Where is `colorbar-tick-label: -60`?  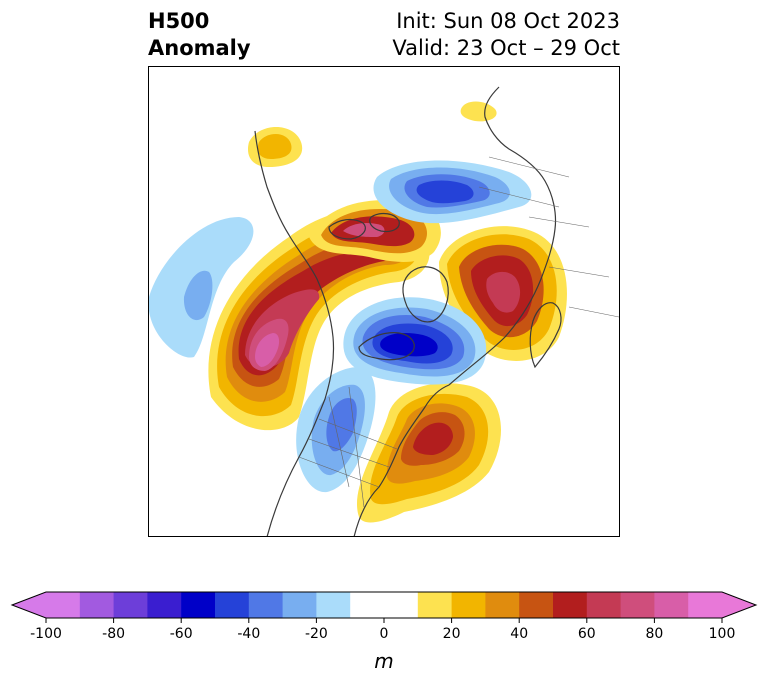 colorbar-tick-label: -60 is located at coordinates (181, 634).